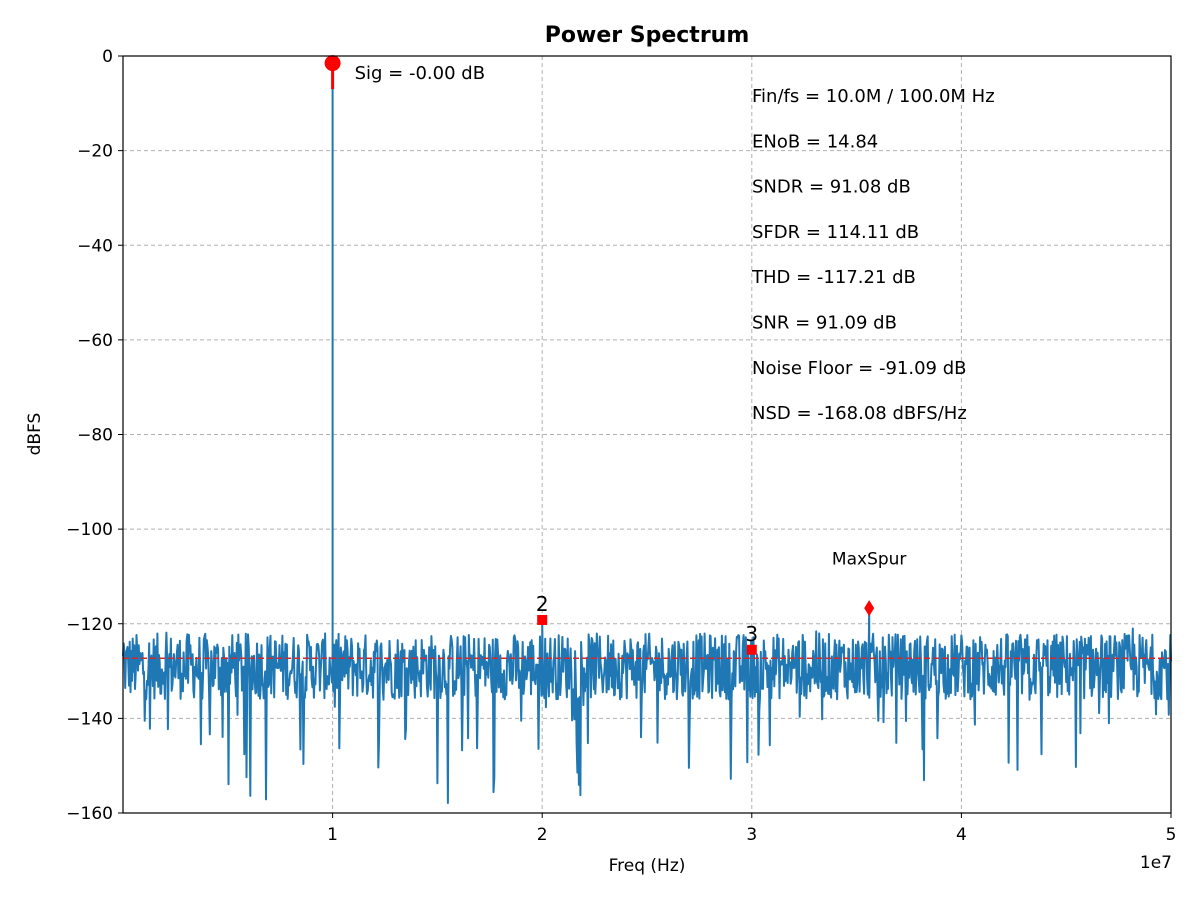 Image resolution: width=1200 pixels, height=900 pixels. Describe the element at coordinates (95, 246) in the screenshot. I see `y-tick-label: −40` at that location.